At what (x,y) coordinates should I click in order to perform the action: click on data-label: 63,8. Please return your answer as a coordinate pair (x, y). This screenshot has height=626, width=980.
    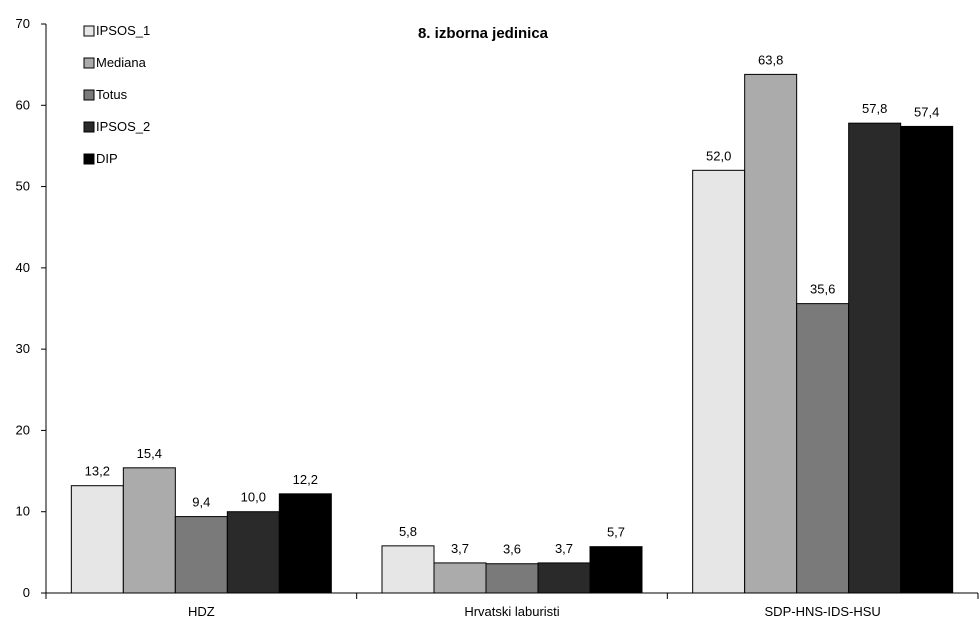
    Looking at the image, I should click on (770, 59).